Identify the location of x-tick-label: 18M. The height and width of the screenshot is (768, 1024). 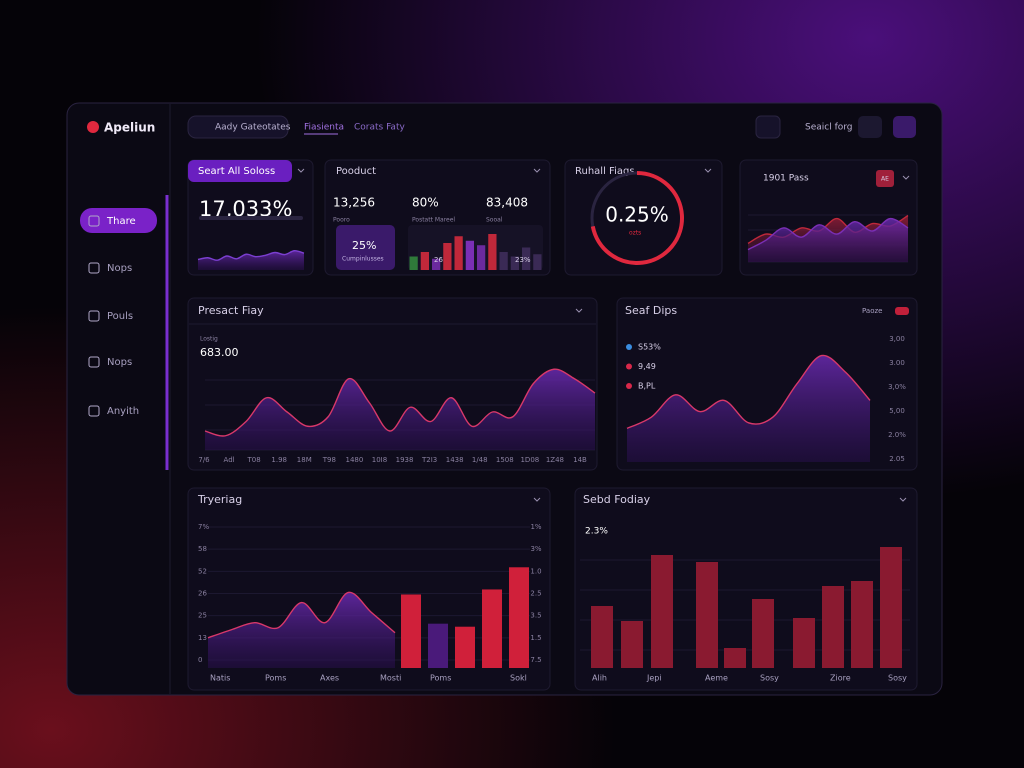
(304, 460).